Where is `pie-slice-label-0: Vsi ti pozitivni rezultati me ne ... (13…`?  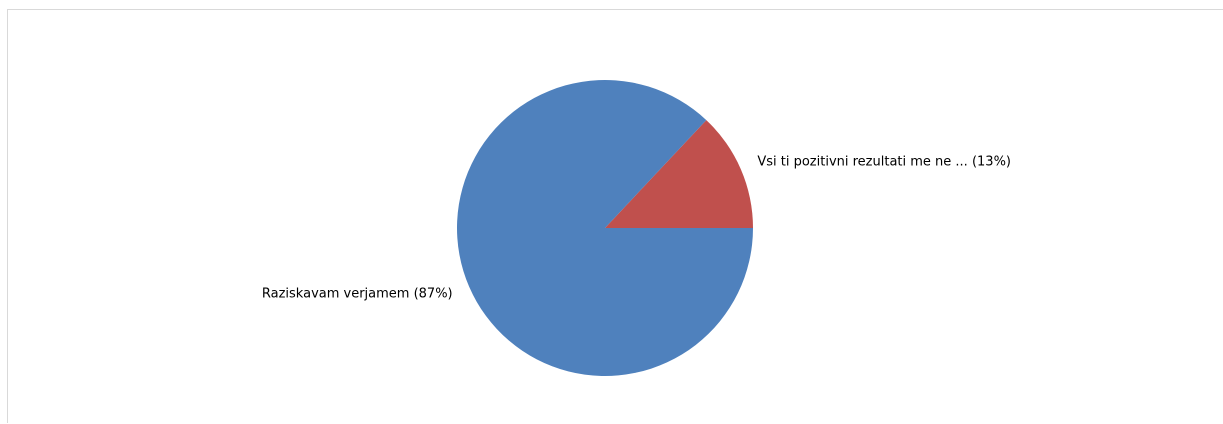
pie-slice-label-0: Vsi ti pozitivni rezultati me ne ... (13… is located at coordinates (884, 162).